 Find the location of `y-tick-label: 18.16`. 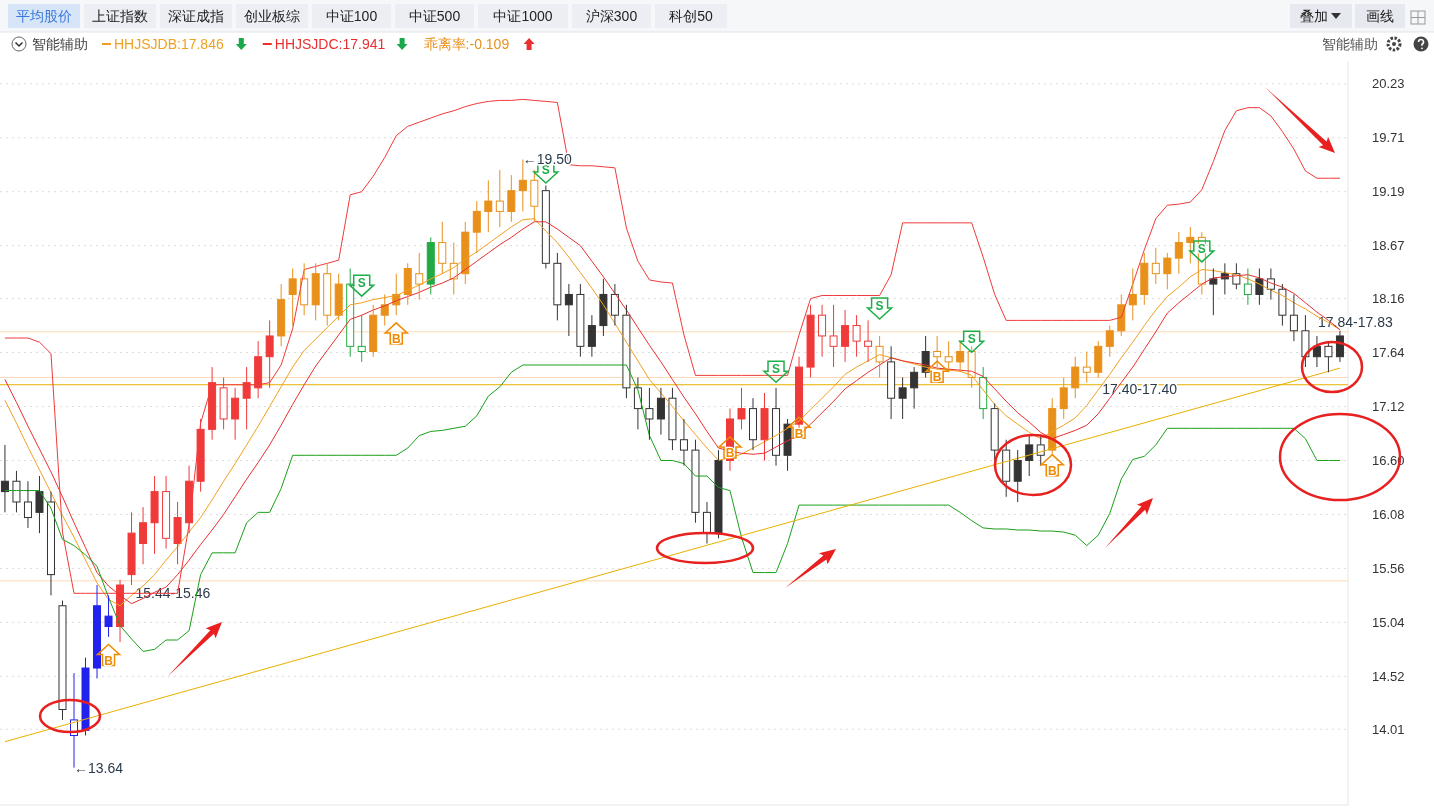

y-tick-label: 18.16 is located at coordinates (1388, 299).